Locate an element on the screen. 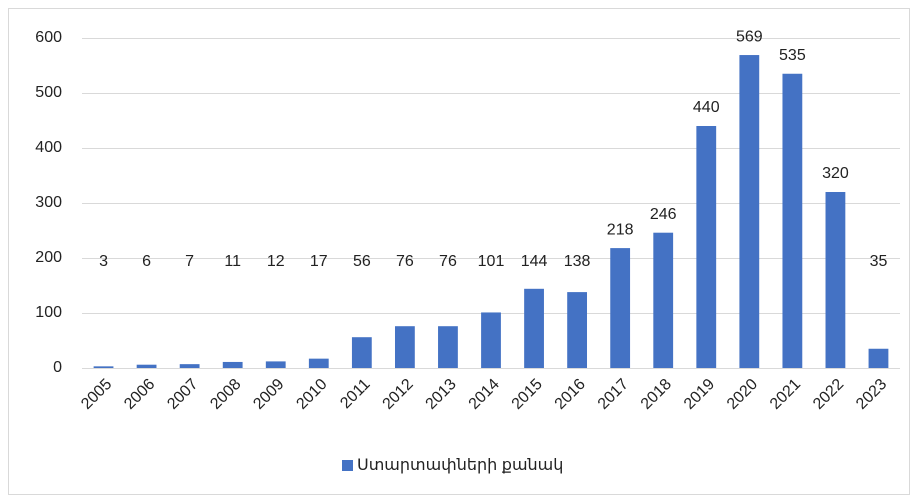 Image resolution: width=919 pixels, height=496 pixels. y-tick-label: 100 is located at coordinates (48, 312).